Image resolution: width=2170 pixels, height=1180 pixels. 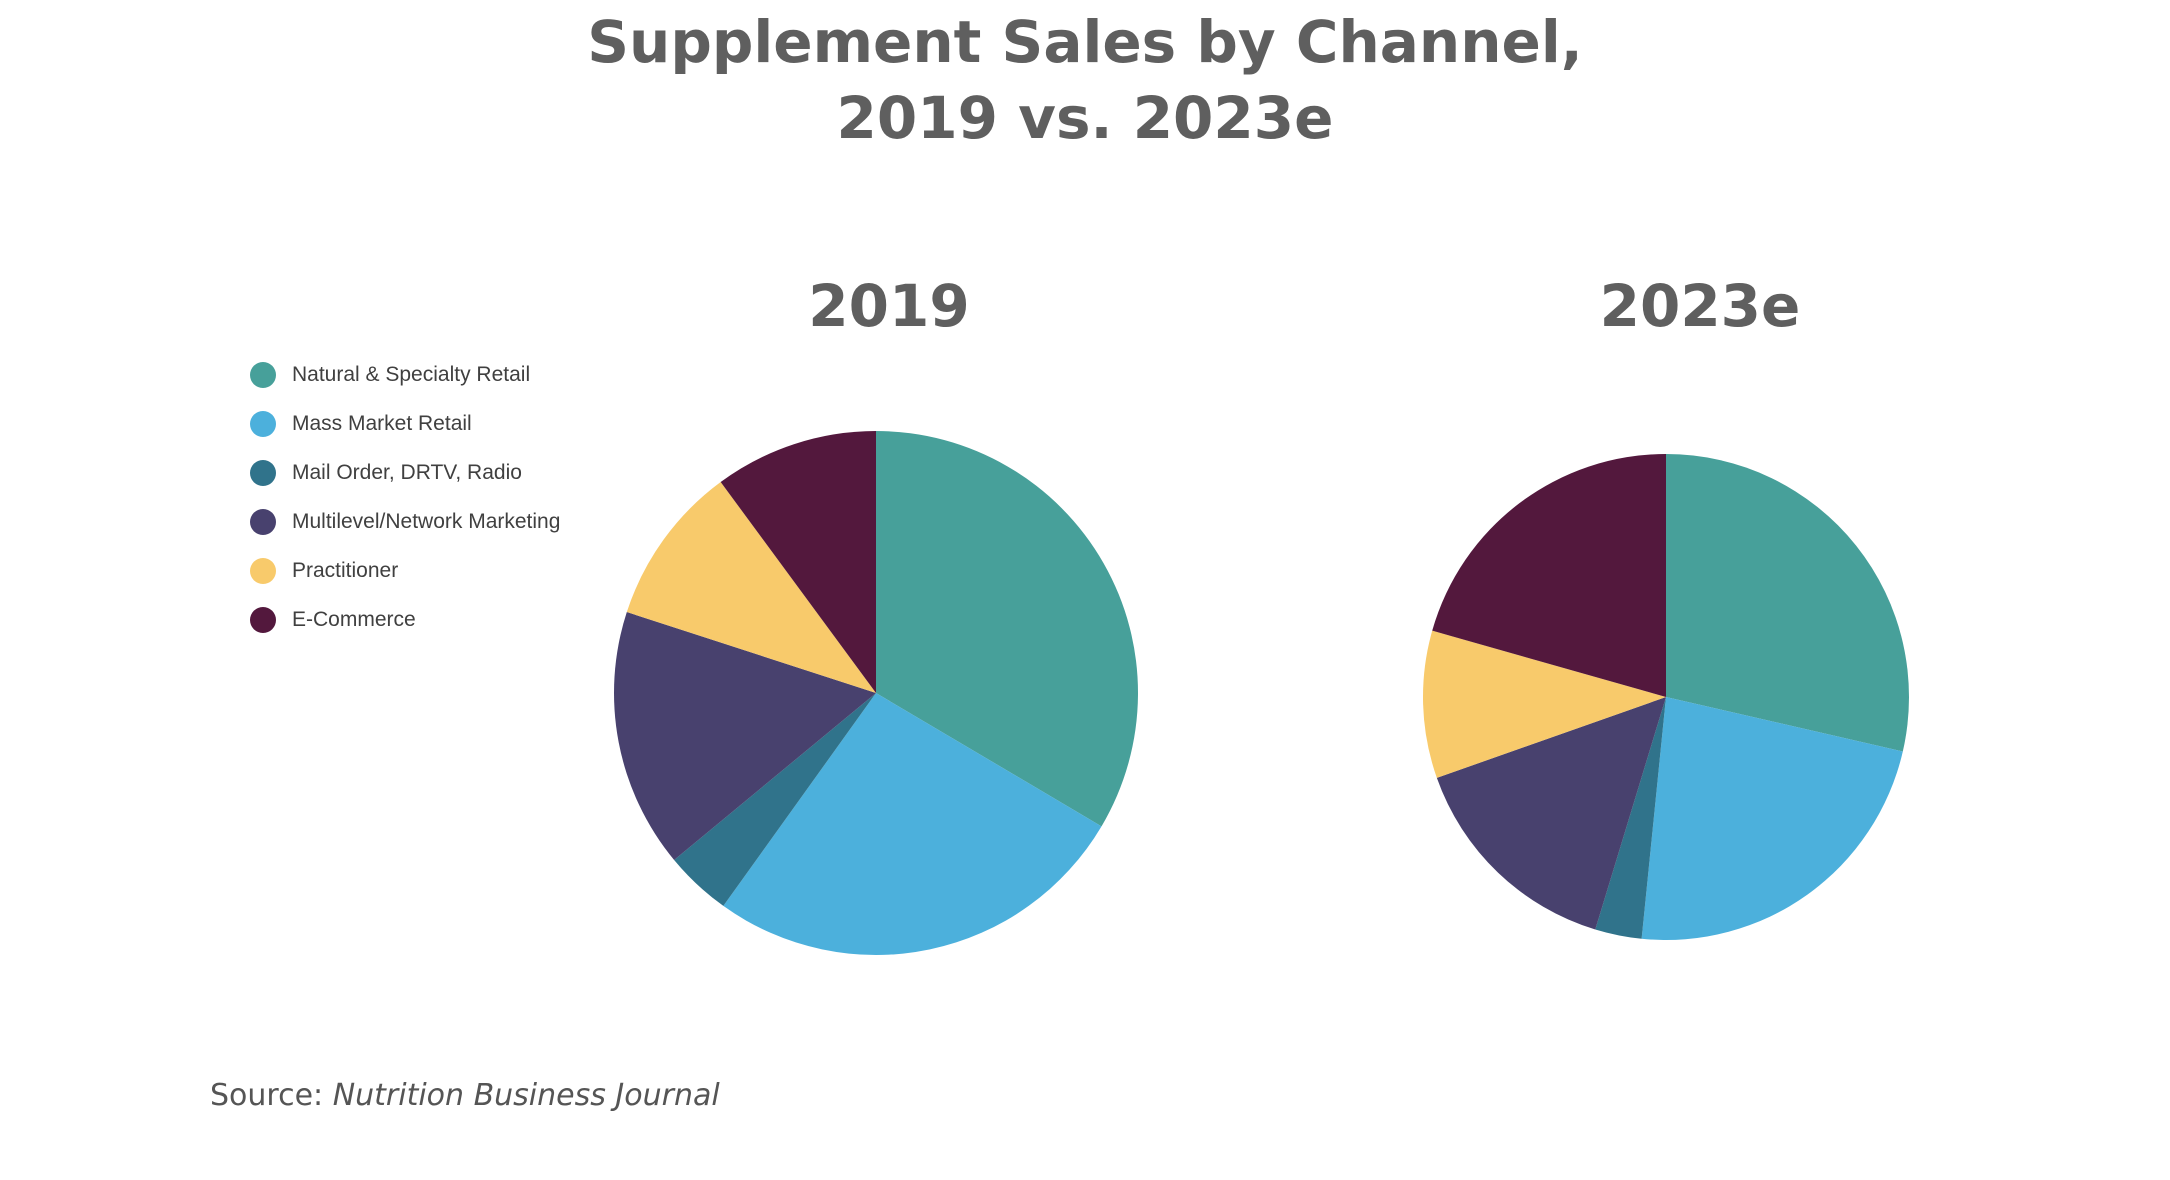 I want to click on chart-title-line2: 2019 vs. 2023e, so click(x=1085, y=118).